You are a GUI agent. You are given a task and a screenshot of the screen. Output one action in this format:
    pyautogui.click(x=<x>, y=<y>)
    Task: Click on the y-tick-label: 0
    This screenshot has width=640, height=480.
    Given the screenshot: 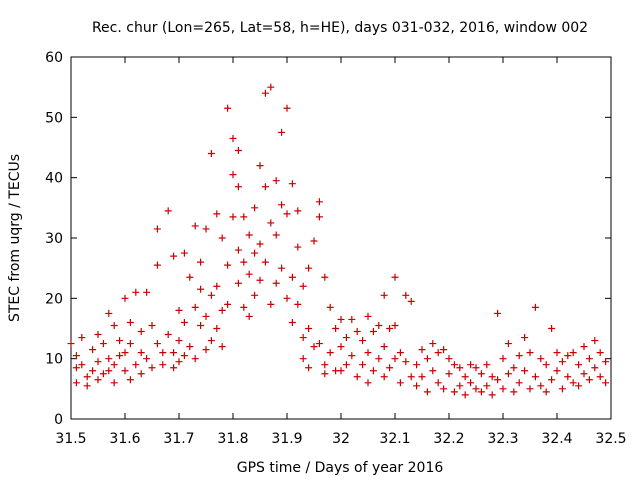 What is the action you would take?
    pyautogui.click(x=58, y=420)
    